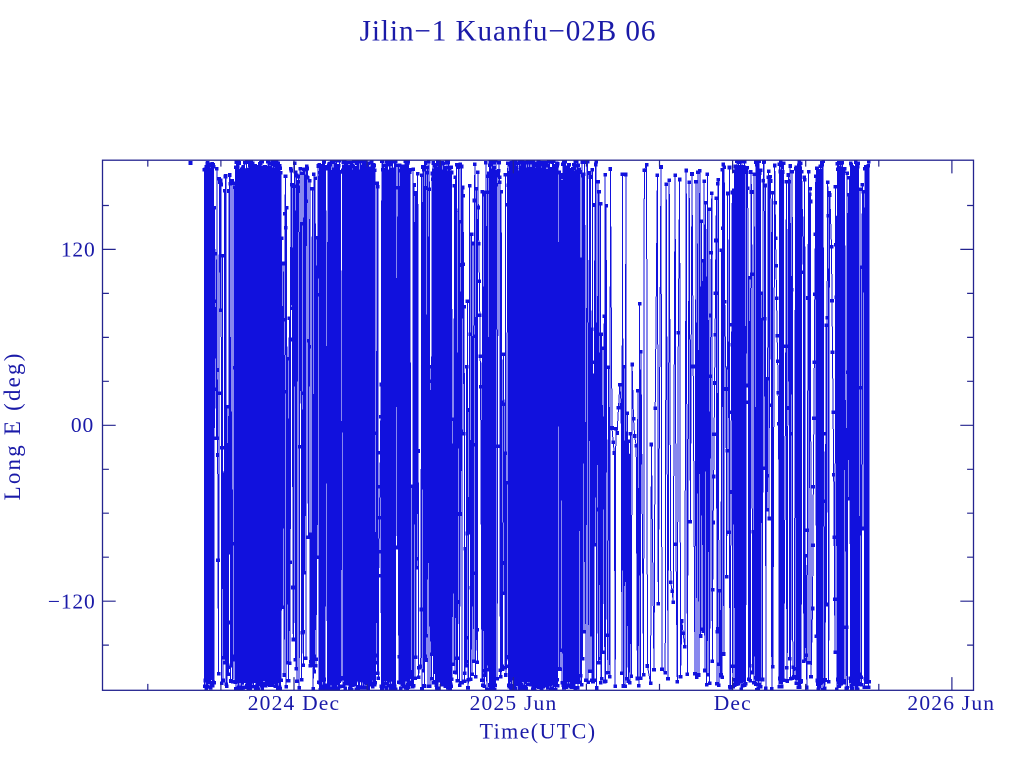 The width and height of the screenshot is (1024, 768). I want to click on svg-text: 2025 Jun, so click(514, 703).